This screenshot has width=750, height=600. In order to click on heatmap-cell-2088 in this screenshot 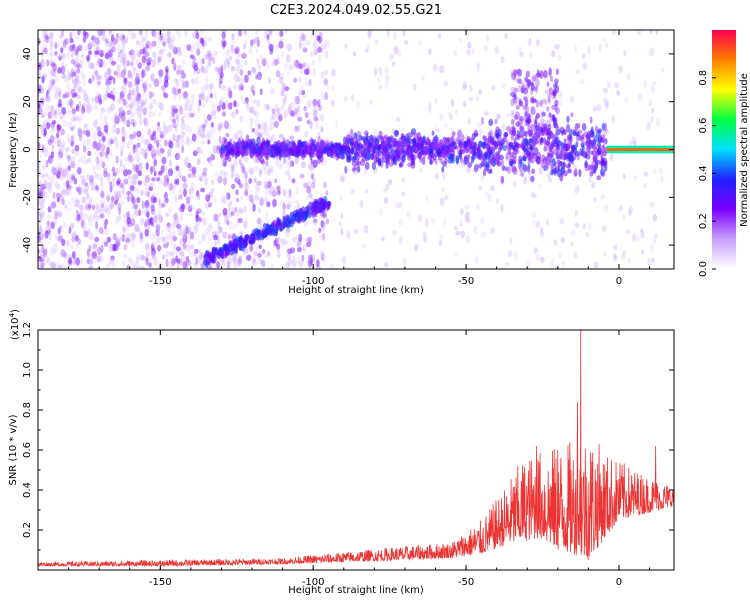, I will do `click(67, 149)`.